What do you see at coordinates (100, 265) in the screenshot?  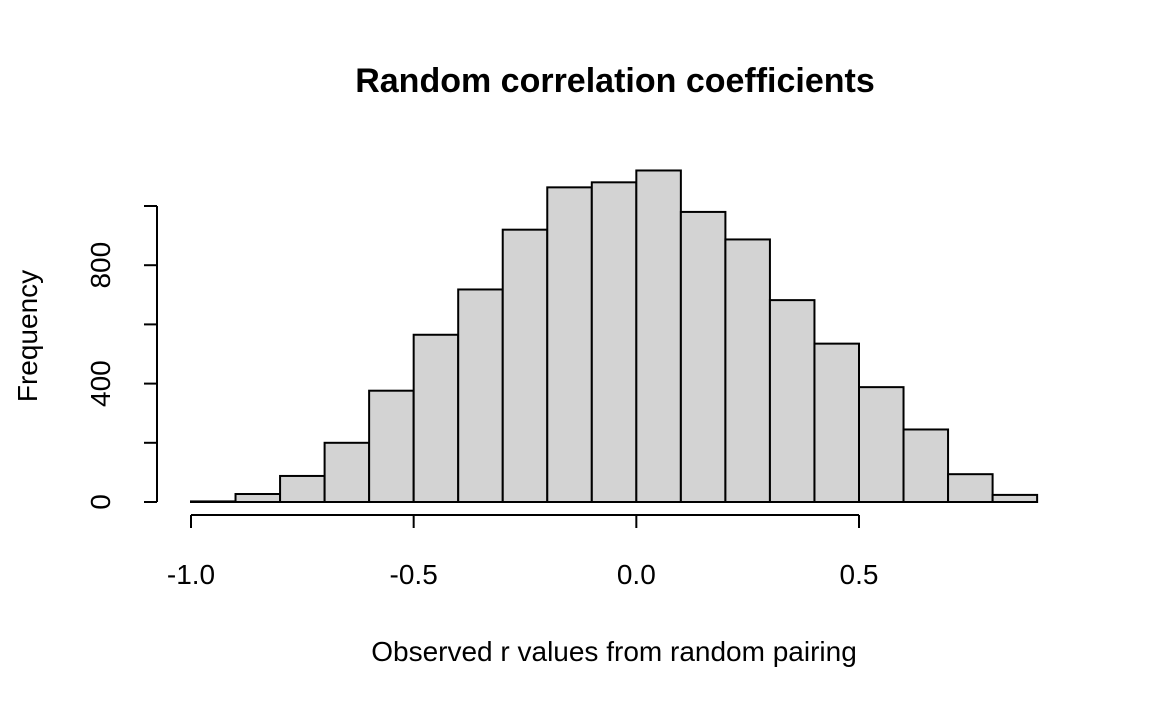 I see `y-tick-label: 800` at bounding box center [100, 265].